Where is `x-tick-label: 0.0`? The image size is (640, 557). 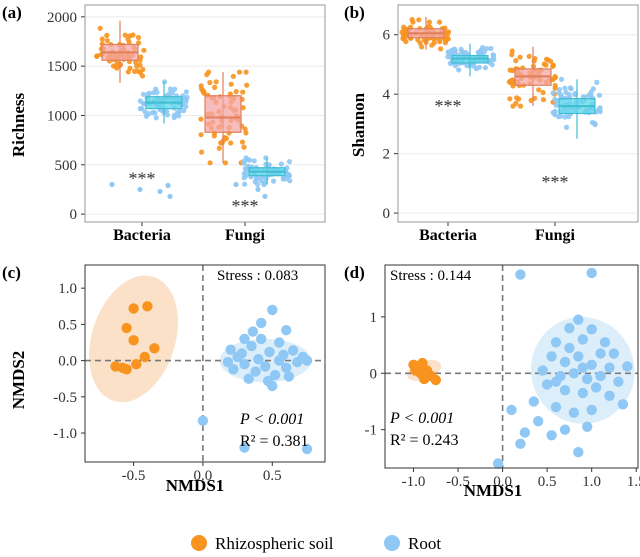
x-tick-label: 0.0 is located at coordinates (502, 482).